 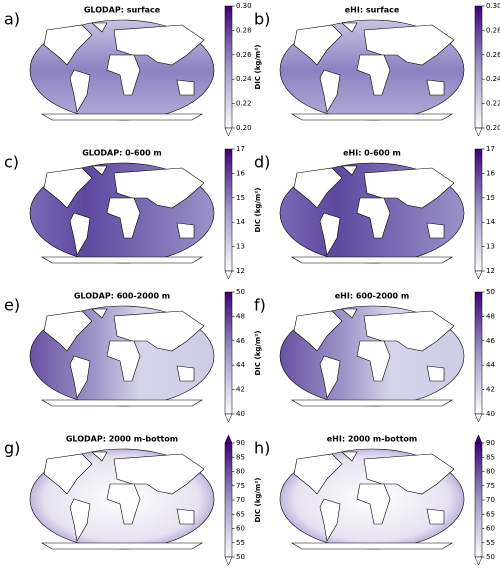 What do you see at coordinates (11, 162) in the screenshot?
I see `panel-label: c)` at bounding box center [11, 162].